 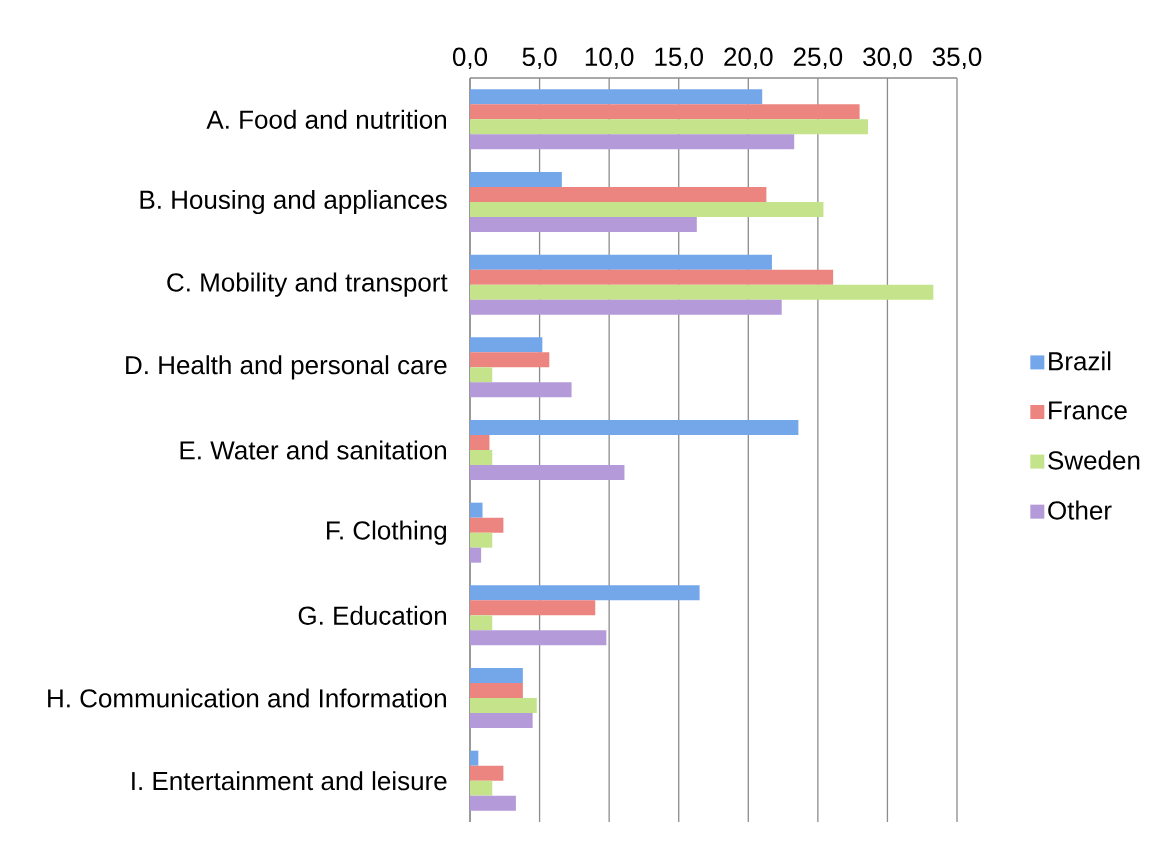 What do you see at coordinates (289, 781) in the screenshot?
I see `y-tick-label: I. Entertainment and leisure` at bounding box center [289, 781].